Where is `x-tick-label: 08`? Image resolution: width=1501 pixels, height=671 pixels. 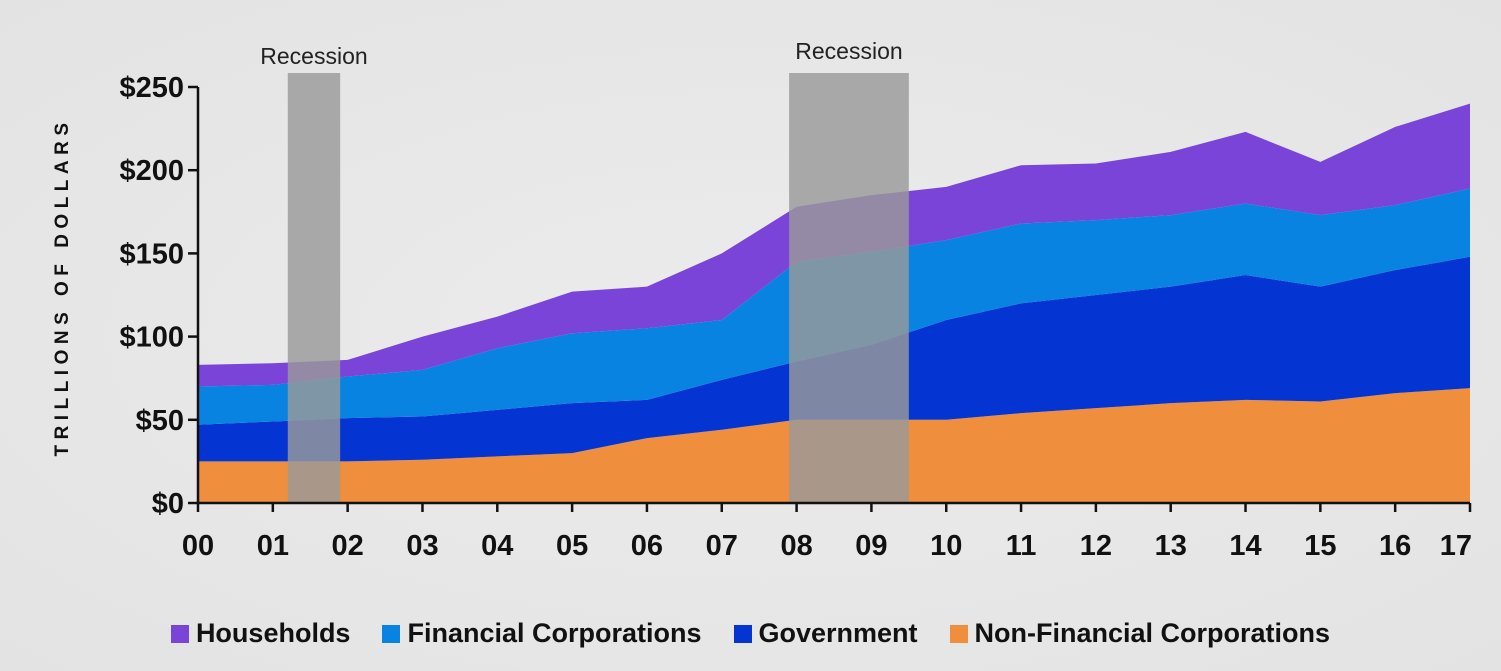
x-tick-label: 08 is located at coordinates (796, 546).